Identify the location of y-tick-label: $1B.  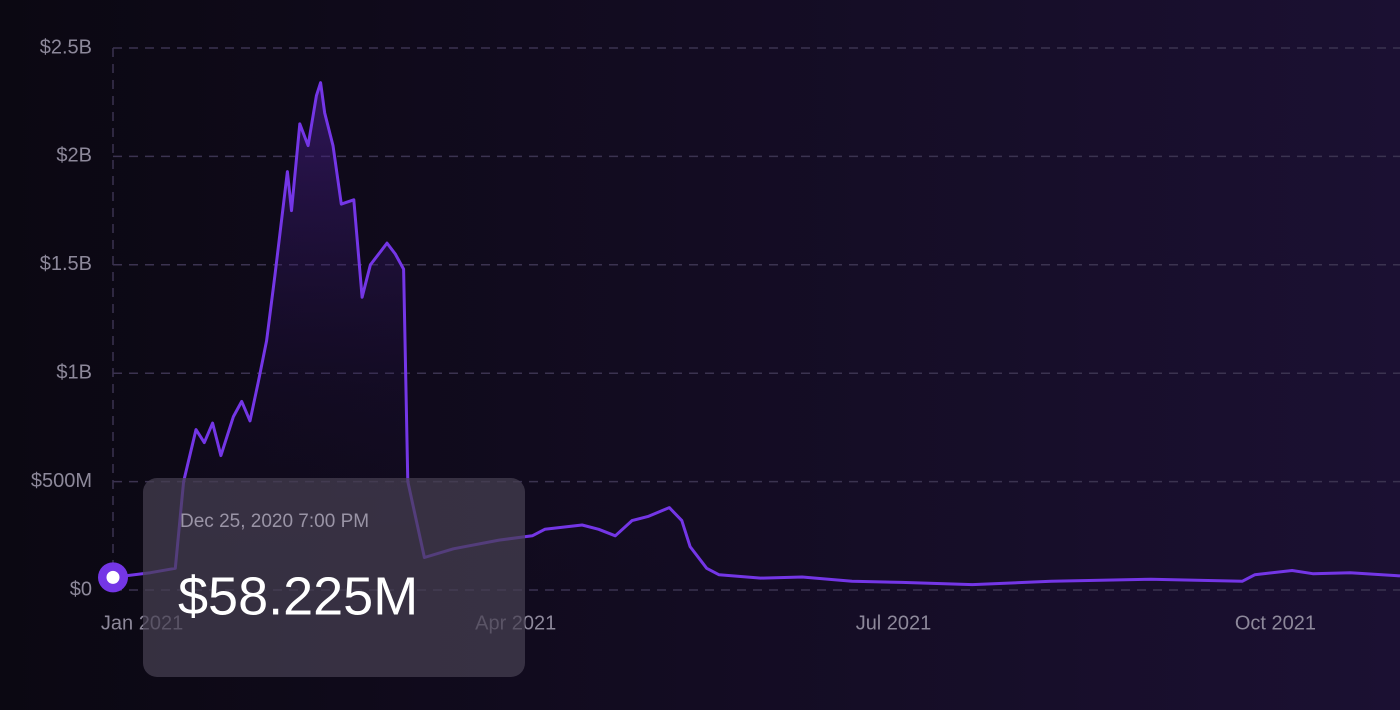
(74, 372).